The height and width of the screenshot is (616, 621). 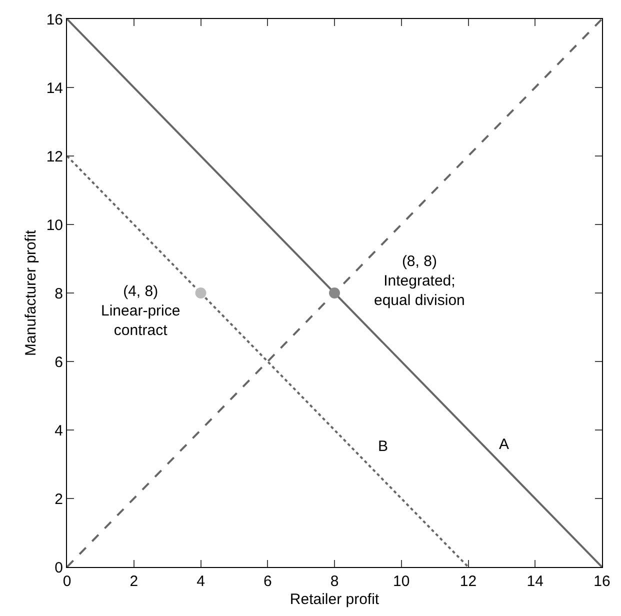 What do you see at coordinates (419, 281) in the screenshot?
I see `annotation: (8, 8) Integrated; equal division` at bounding box center [419, 281].